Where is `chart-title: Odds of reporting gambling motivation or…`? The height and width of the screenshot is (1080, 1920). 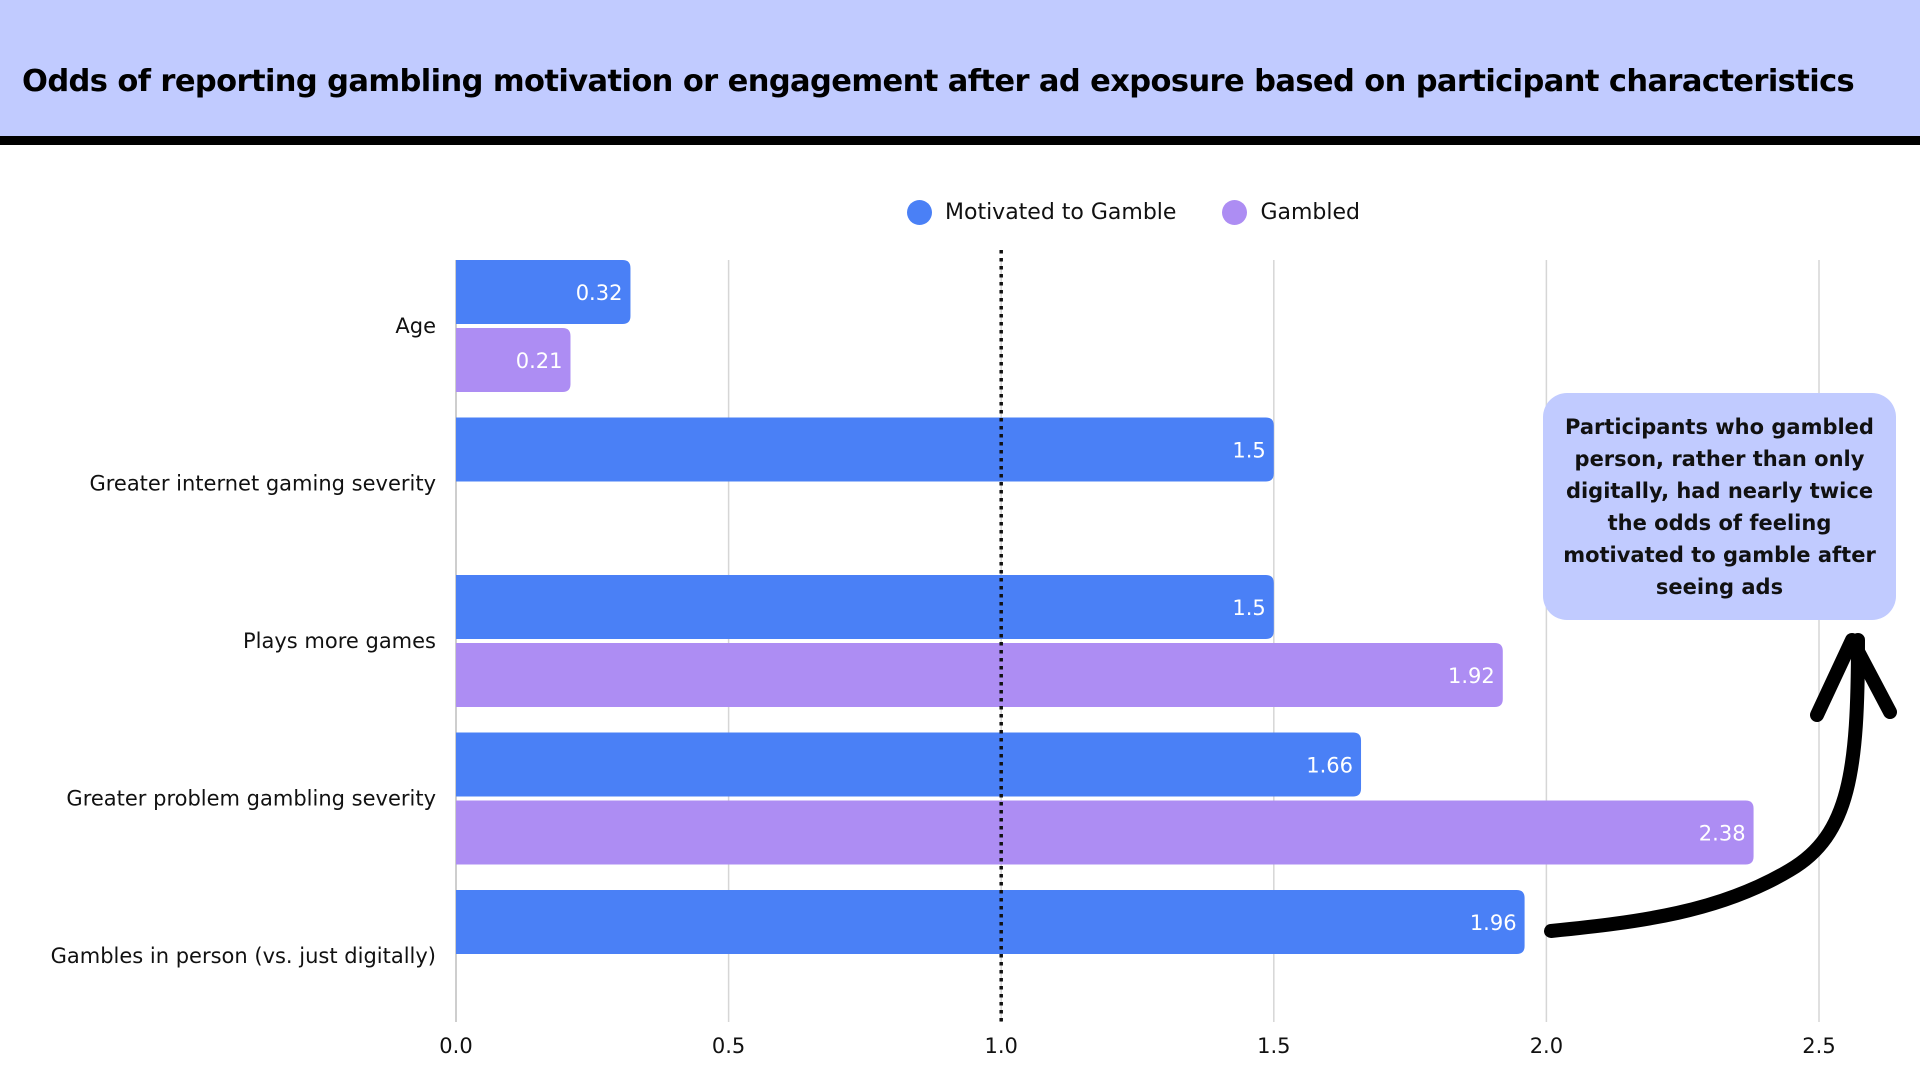
chart-title: Odds of reporting gambling motivation or… is located at coordinates (938, 81).